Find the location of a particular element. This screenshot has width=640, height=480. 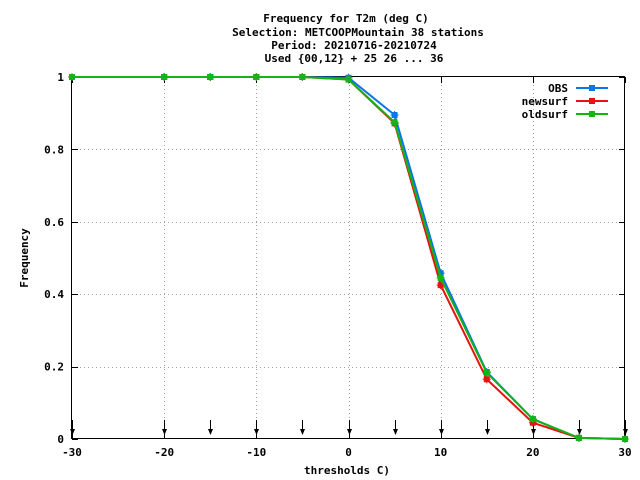

x-tick-label: -20 is located at coordinates (164, 452).